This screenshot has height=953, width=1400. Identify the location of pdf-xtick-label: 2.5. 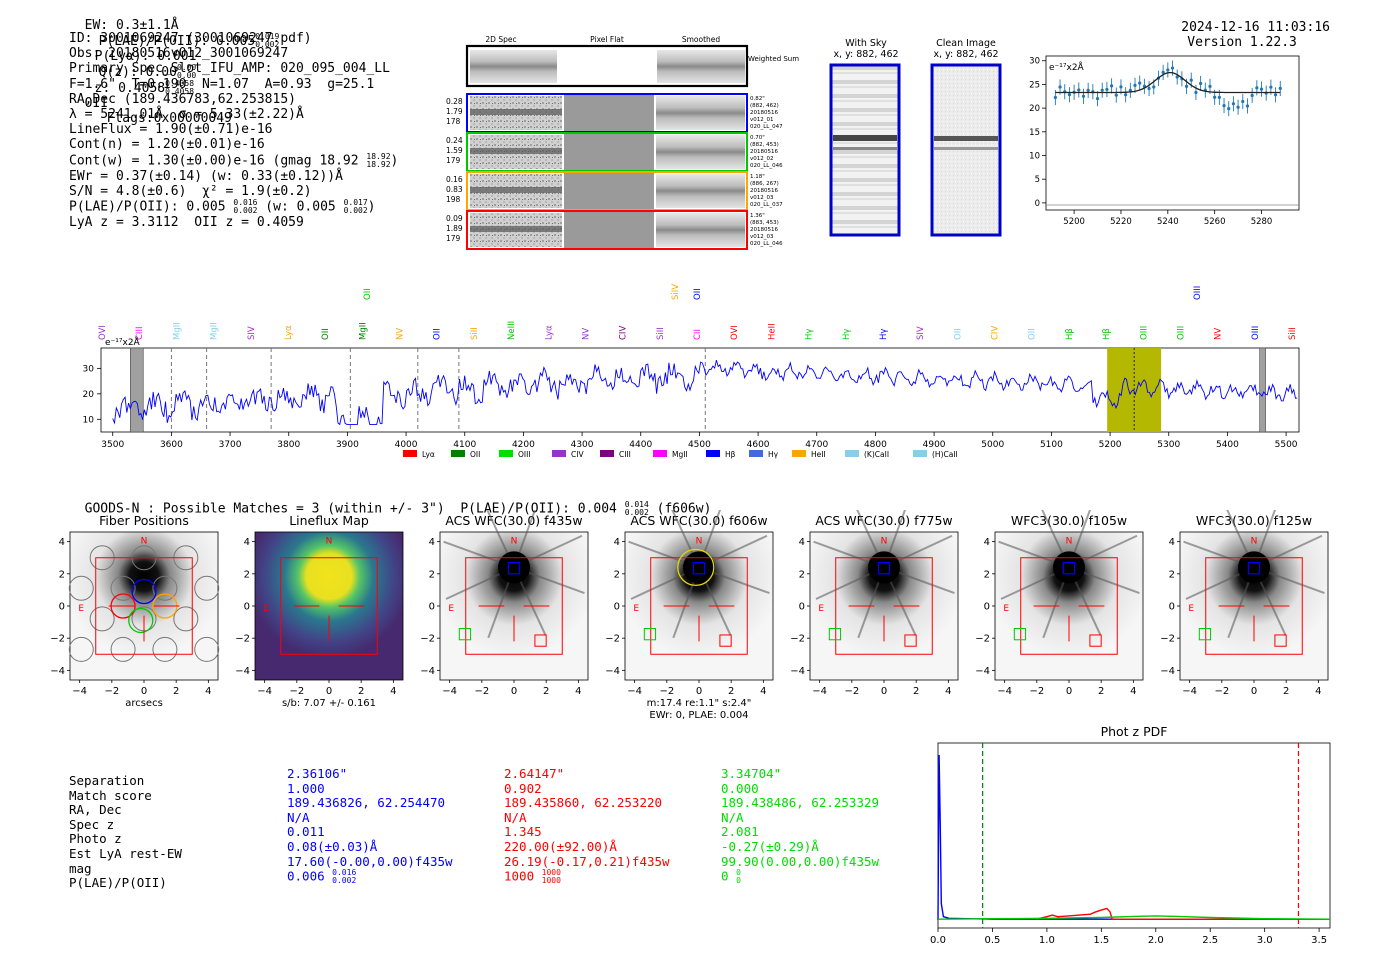
(1210, 940).